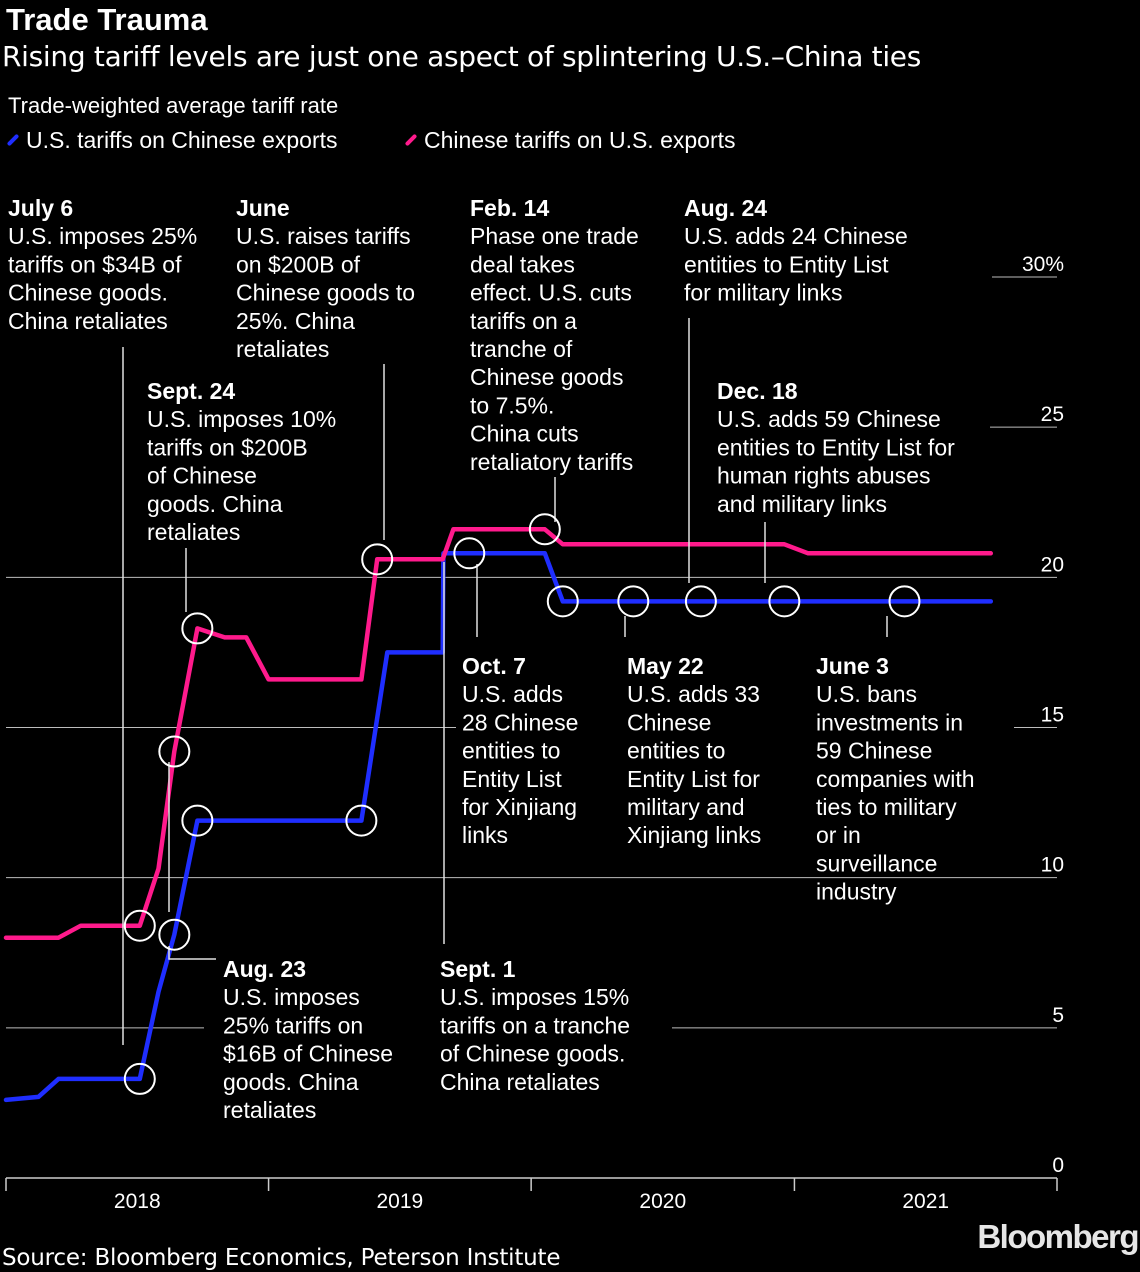 The height and width of the screenshot is (1272, 1140). Describe the element at coordinates (202, 476) in the screenshot. I see `annotation-line-4-2: of Chinese` at that location.